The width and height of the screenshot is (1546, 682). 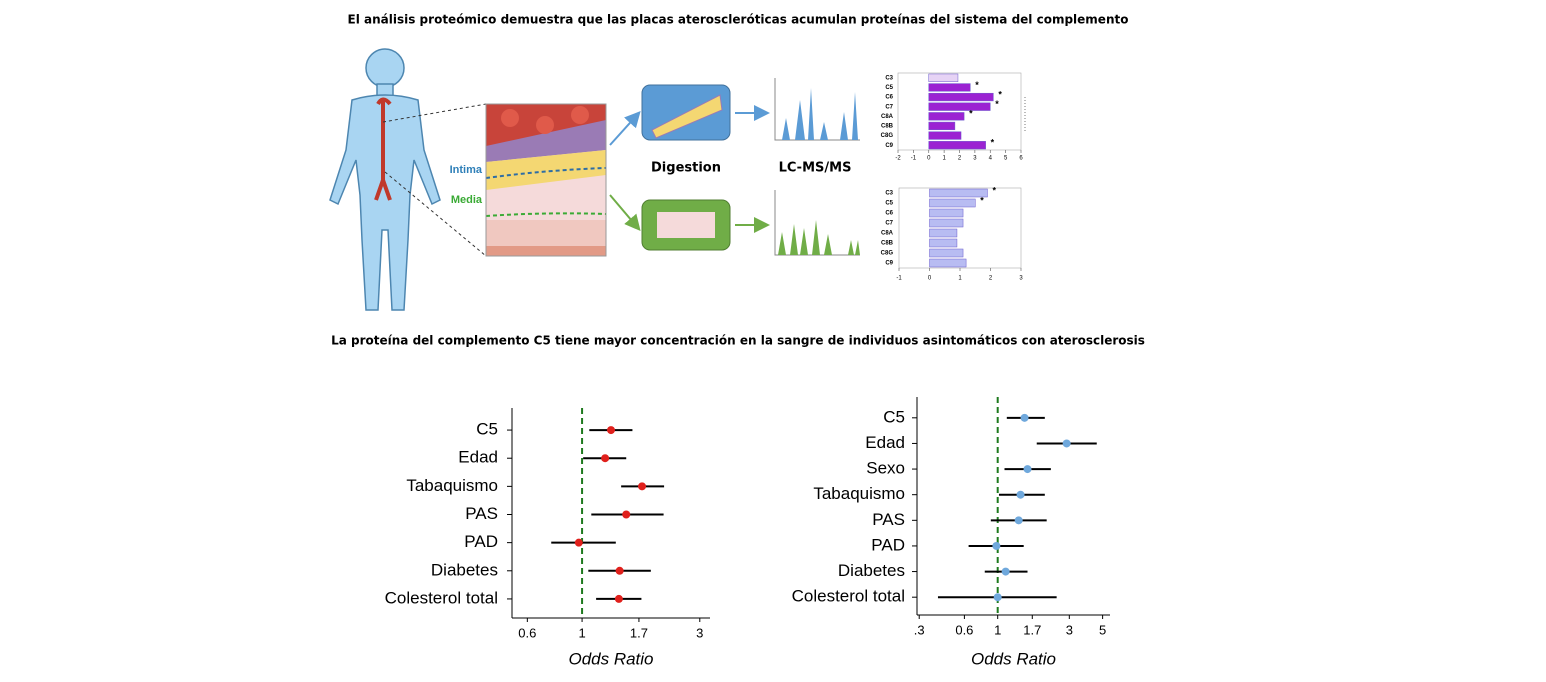 What do you see at coordinates (1102, 629) in the screenshot?
I see `x-tick-label: 5` at bounding box center [1102, 629].